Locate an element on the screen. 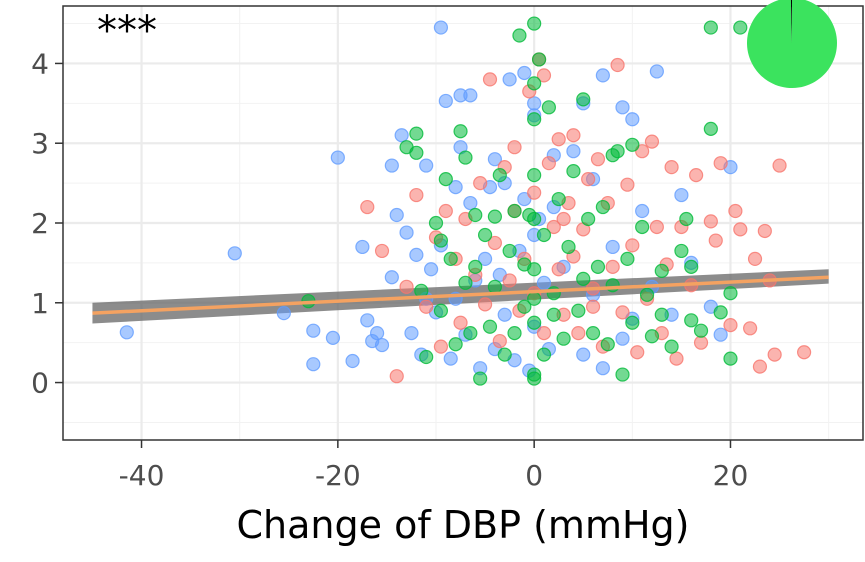 The height and width of the screenshot is (562, 865). inset-pie-chart is located at coordinates (792, 44).